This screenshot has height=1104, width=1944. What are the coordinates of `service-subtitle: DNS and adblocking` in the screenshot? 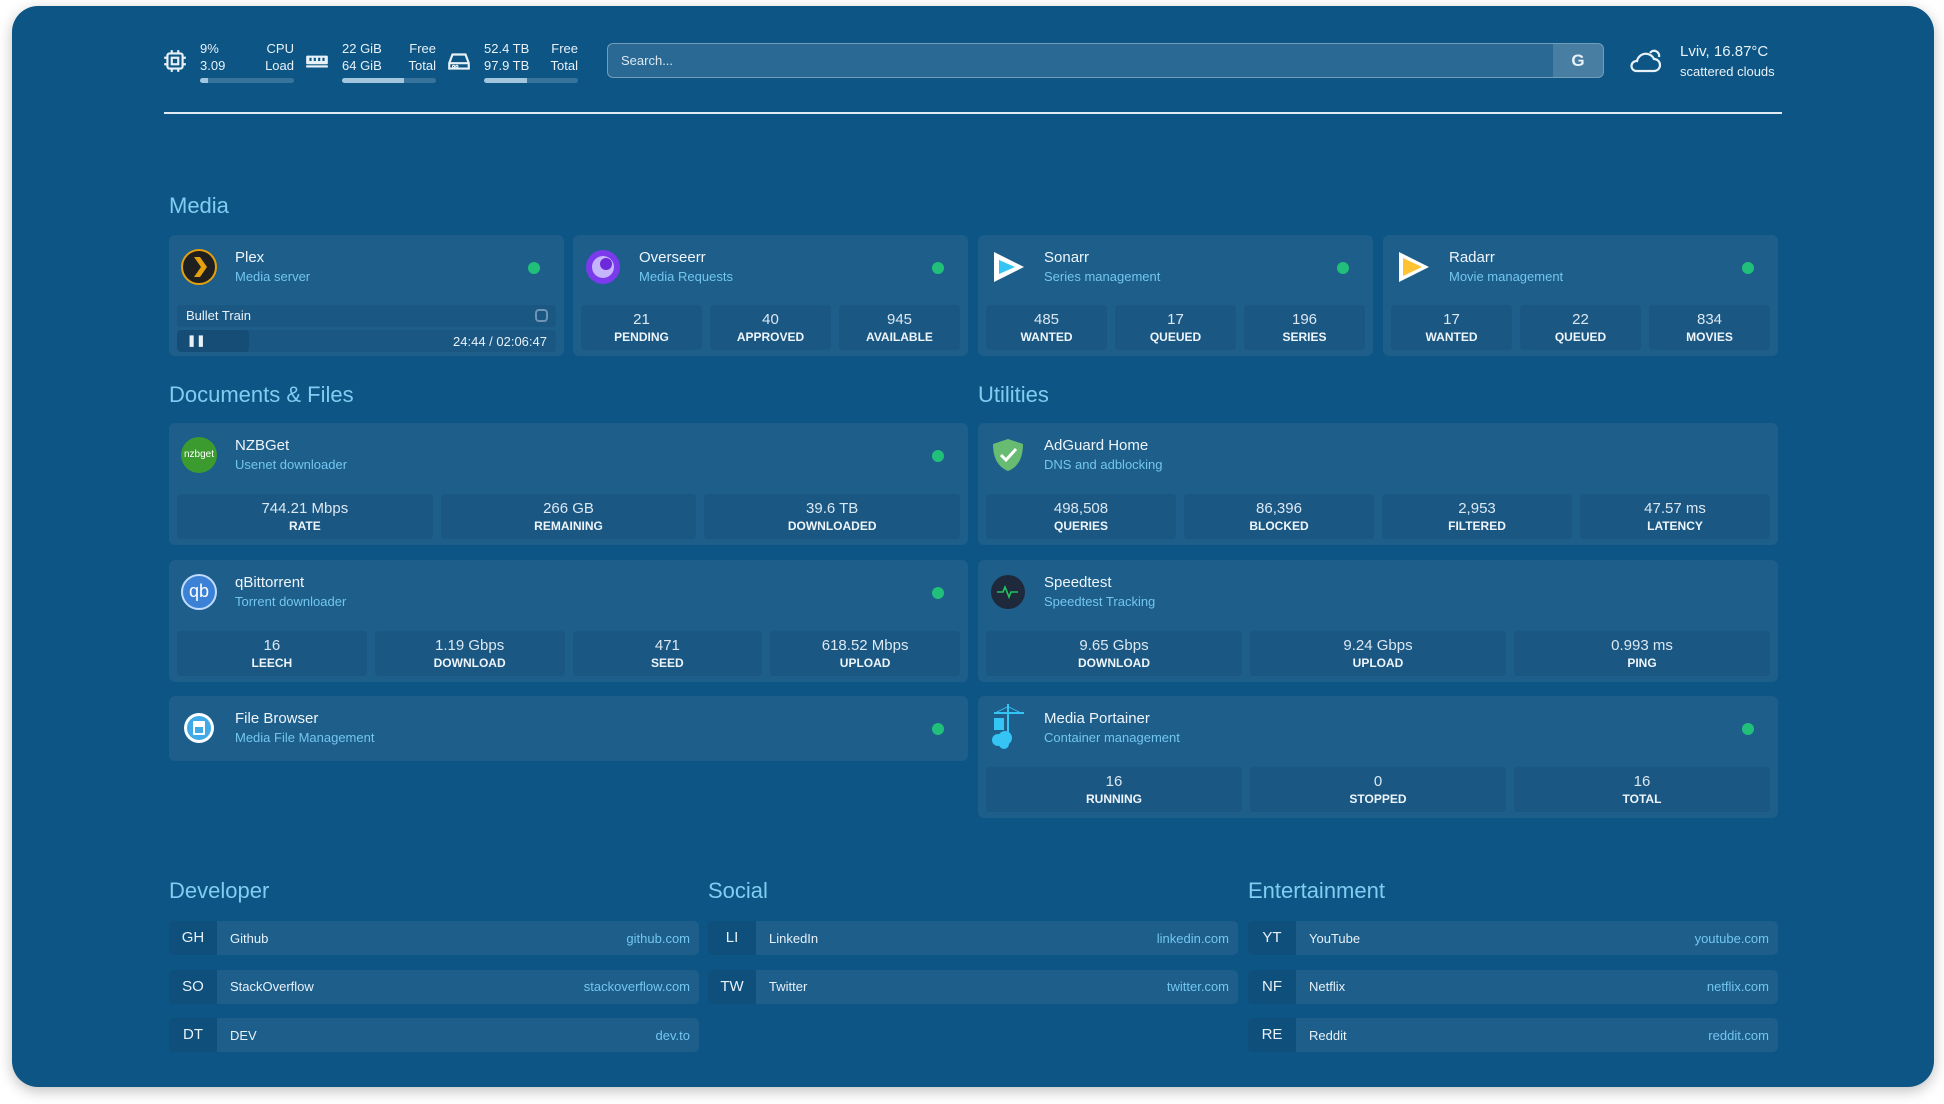 It's located at (1103, 464).